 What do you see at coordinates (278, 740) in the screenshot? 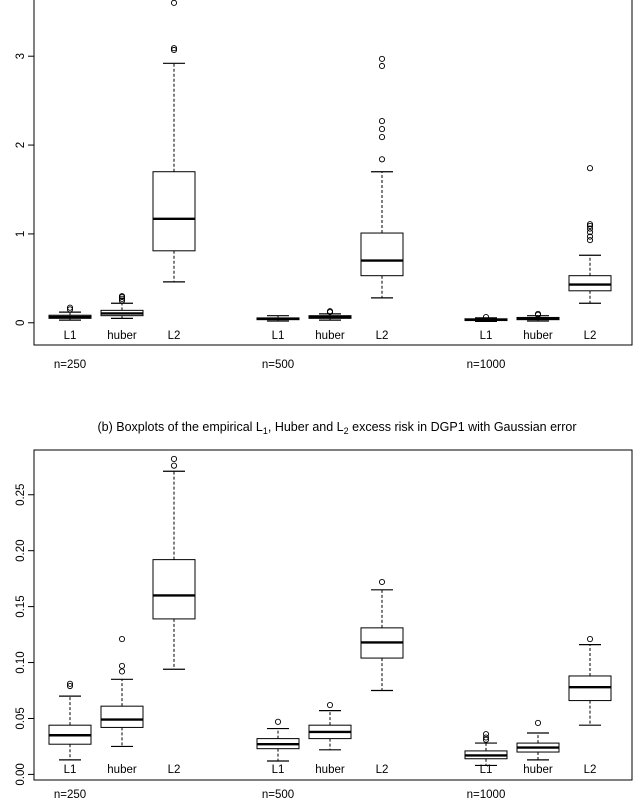
I see `box-L1-n=500` at bounding box center [278, 740].